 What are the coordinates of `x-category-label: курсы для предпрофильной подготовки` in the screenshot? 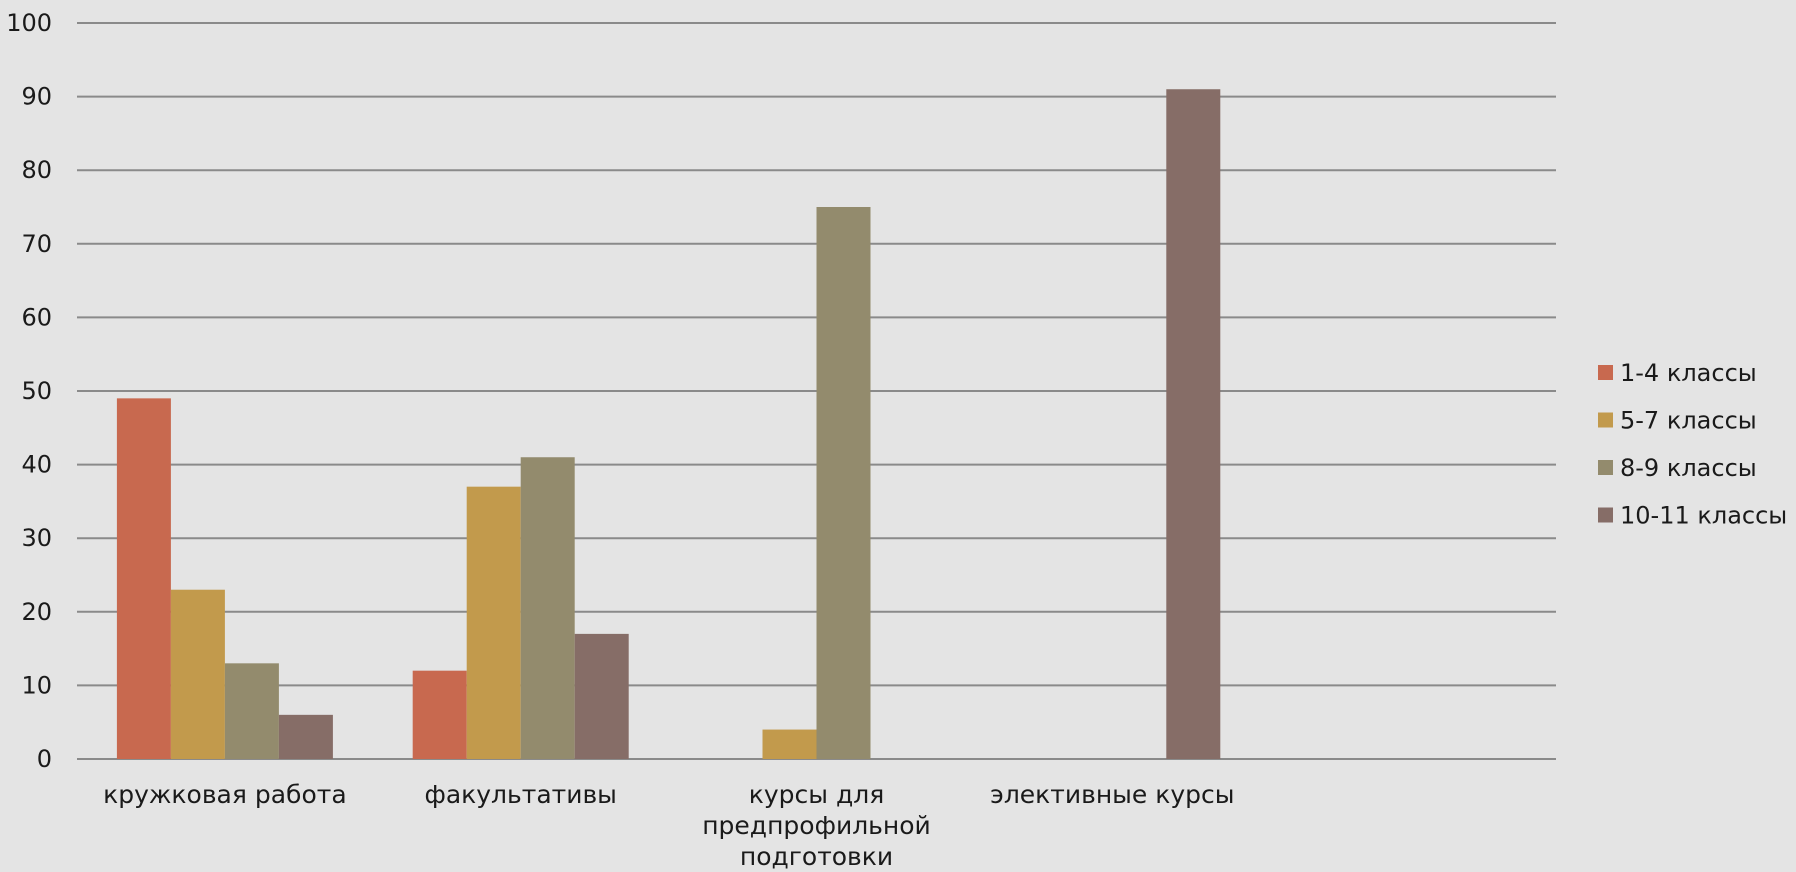 It's located at (816, 825).